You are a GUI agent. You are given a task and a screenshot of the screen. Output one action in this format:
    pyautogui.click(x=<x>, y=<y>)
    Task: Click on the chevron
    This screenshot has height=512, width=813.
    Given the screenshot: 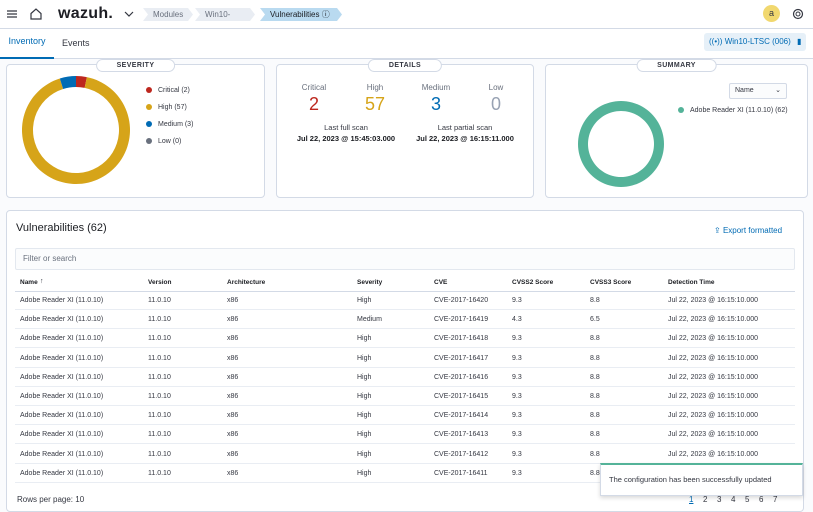 What is the action you would take?
    pyautogui.click(x=129, y=14)
    